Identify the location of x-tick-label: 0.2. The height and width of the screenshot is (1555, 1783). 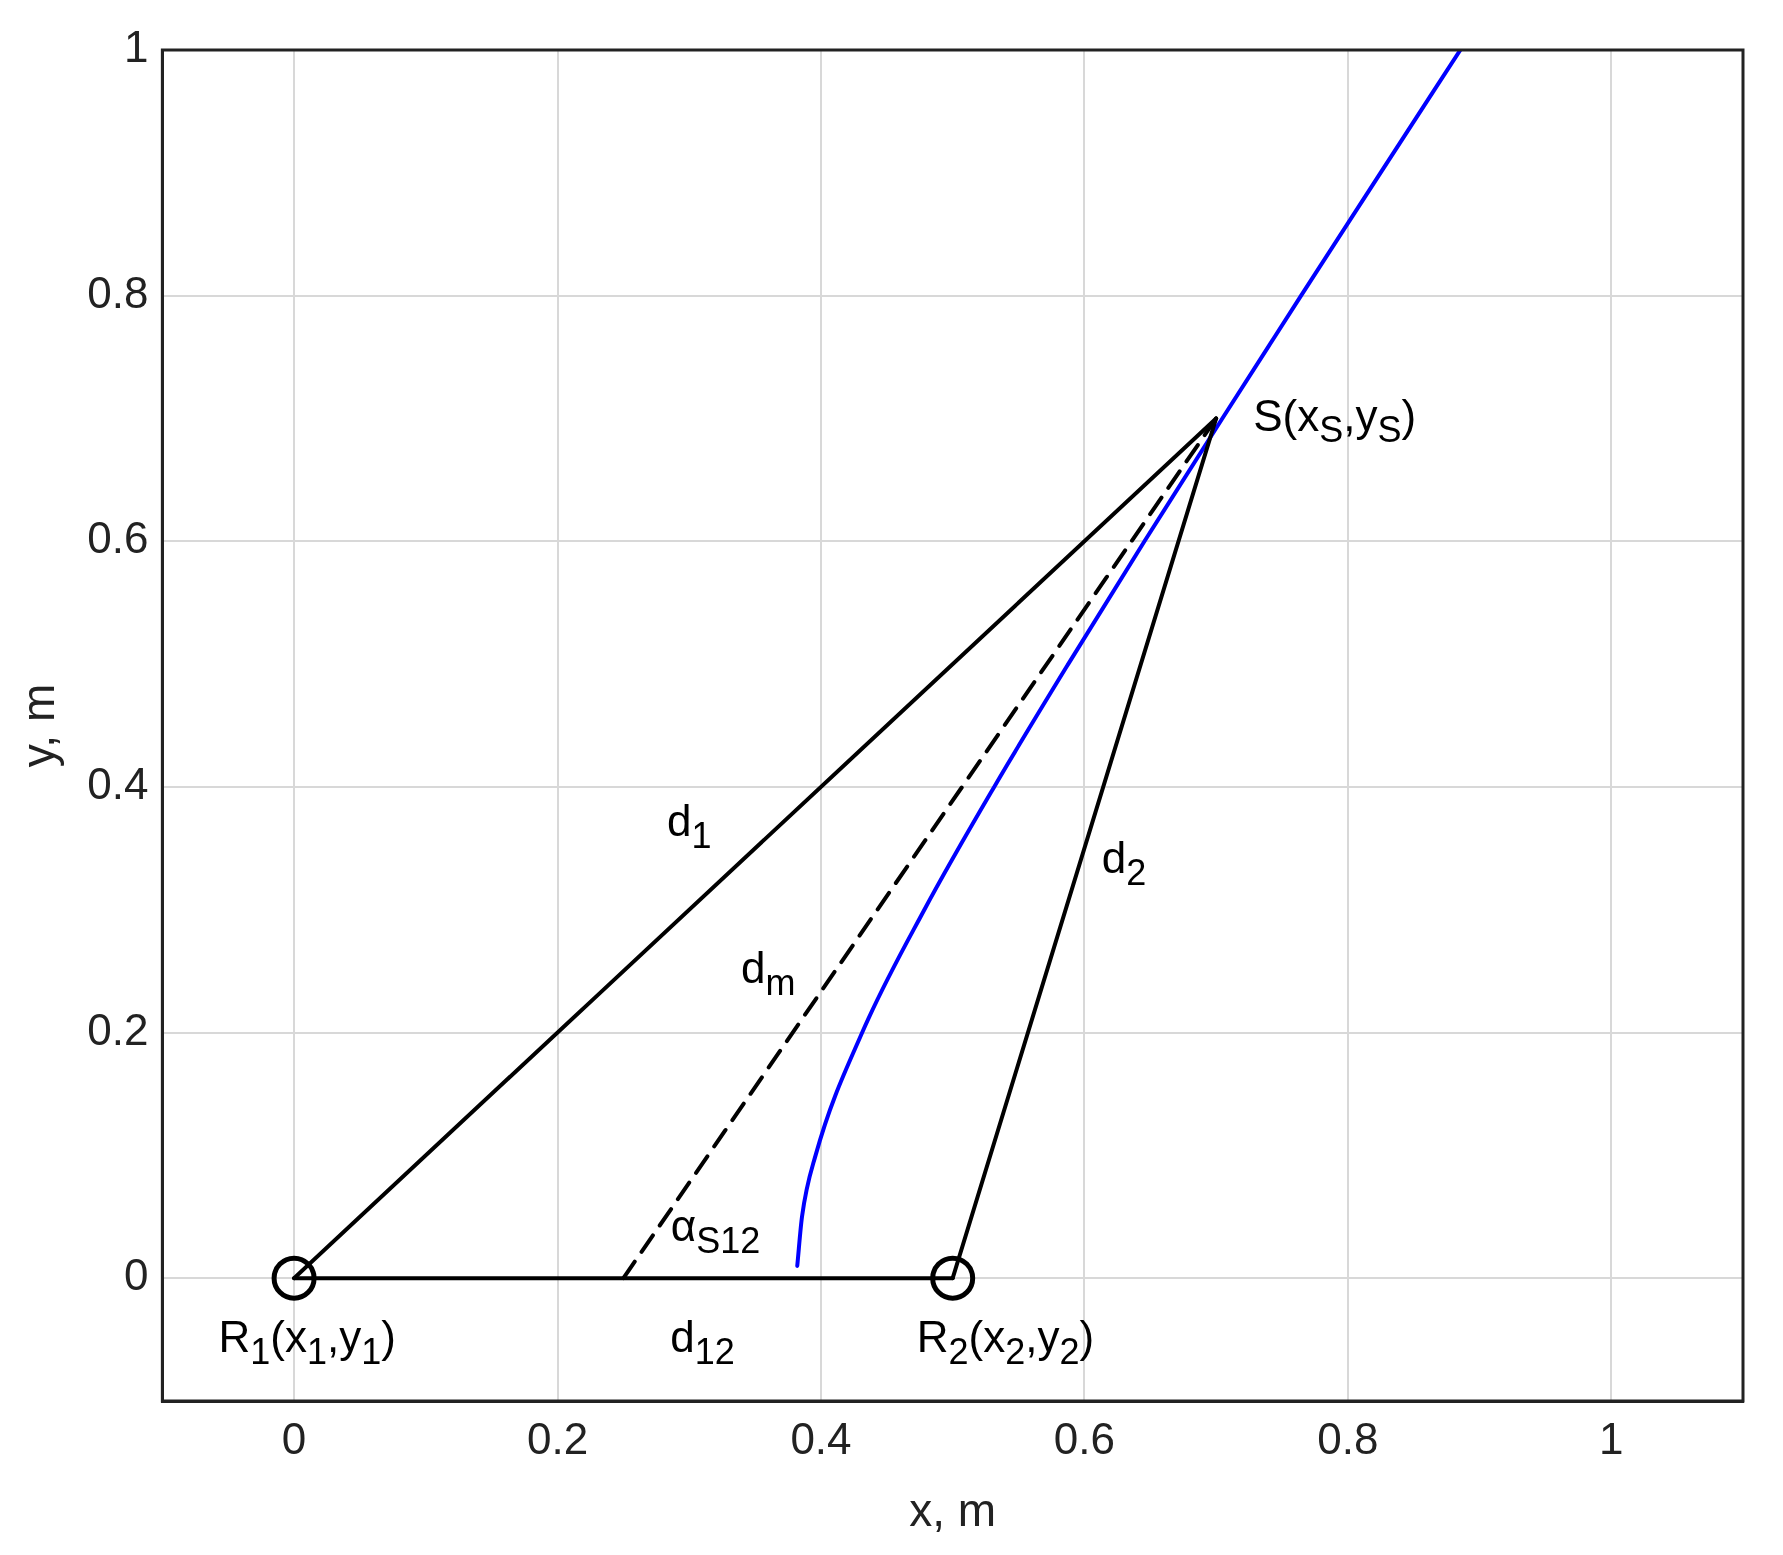
(557, 1438).